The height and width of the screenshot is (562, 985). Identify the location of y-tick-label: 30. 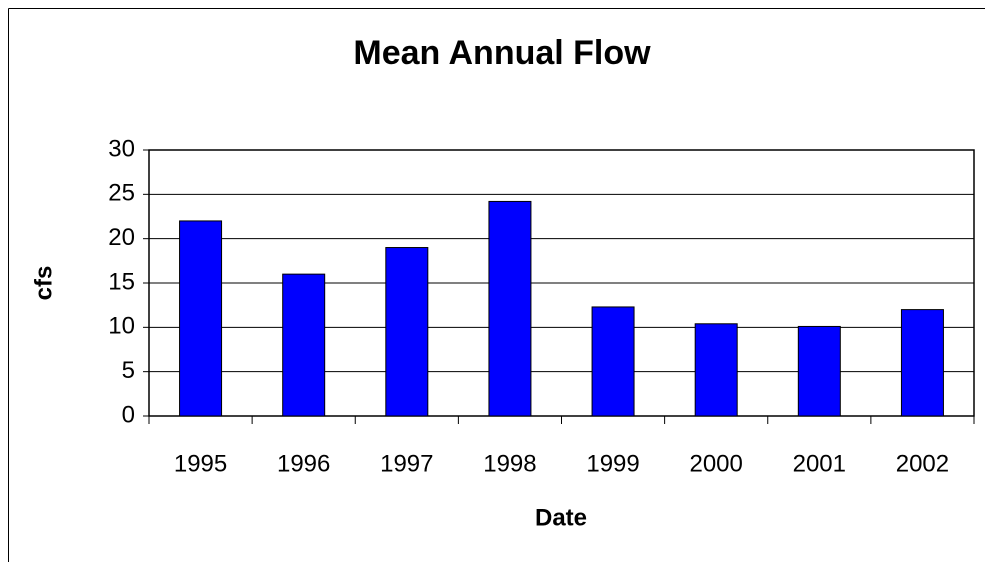
(121, 148).